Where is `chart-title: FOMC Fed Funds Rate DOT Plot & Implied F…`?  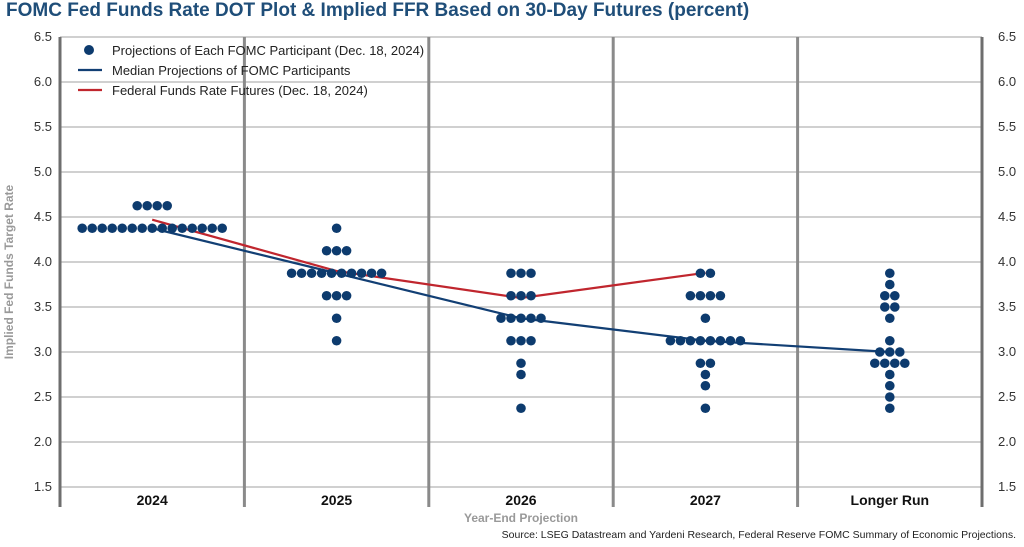 chart-title: FOMC Fed Funds Rate DOT Plot & Implied F… is located at coordinates (378, 10).